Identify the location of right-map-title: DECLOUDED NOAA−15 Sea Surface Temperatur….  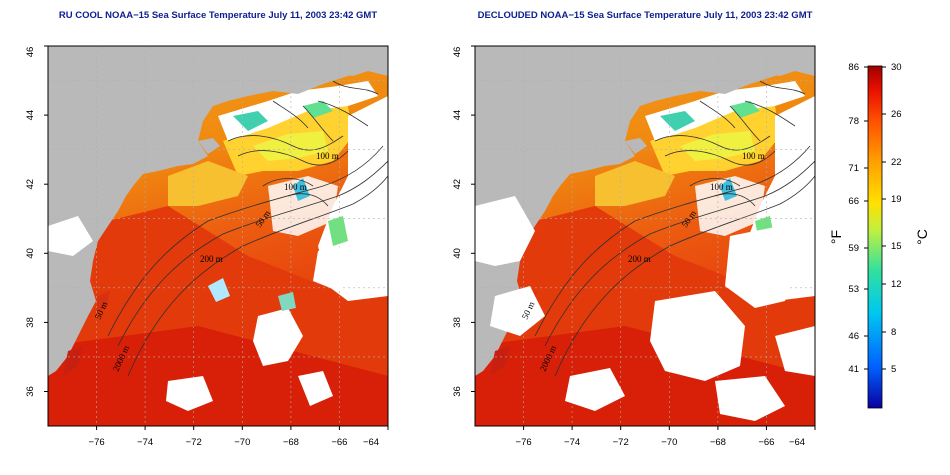
(645, 15).